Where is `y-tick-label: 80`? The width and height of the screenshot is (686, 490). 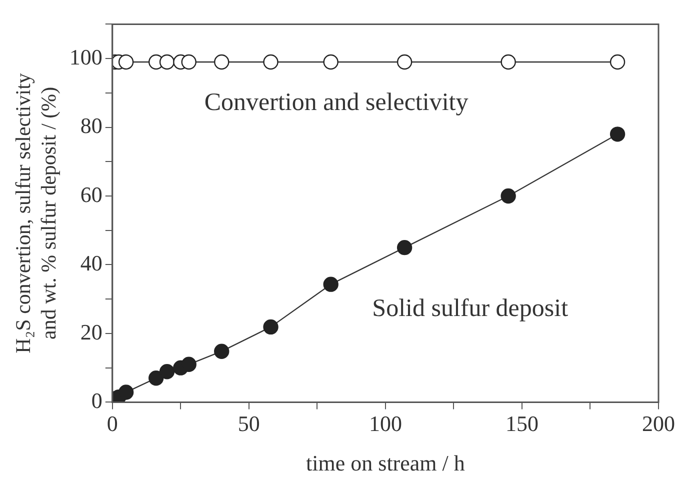 y-tick-label: 80 is located at coordinates (91, 125).